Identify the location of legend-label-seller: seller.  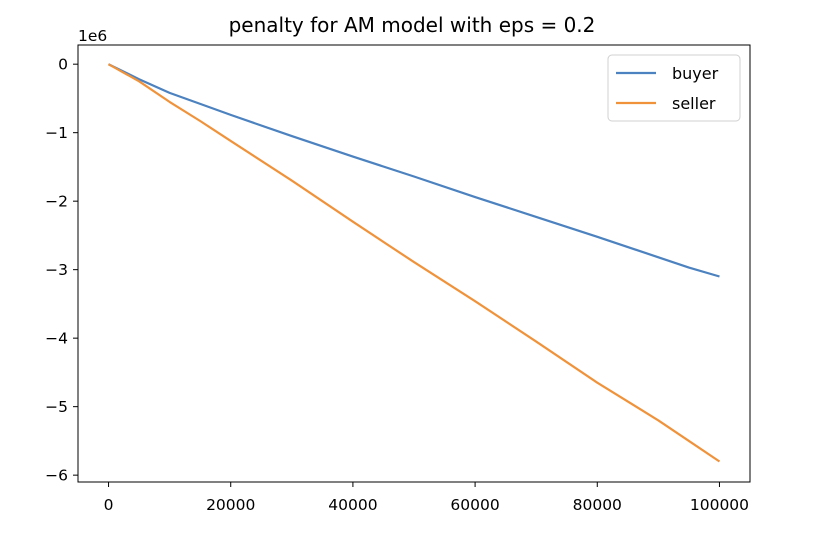
(694, 103).